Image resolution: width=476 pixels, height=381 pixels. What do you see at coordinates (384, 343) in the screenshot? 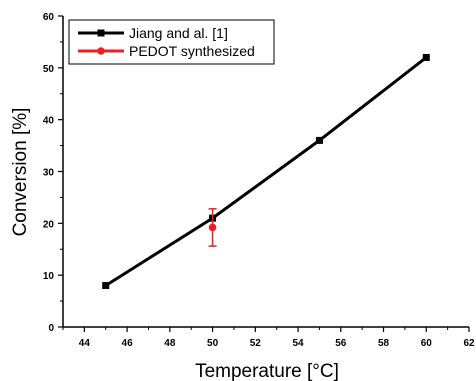
I see `x-tick-label: 58` at bounding box center [384, 343].